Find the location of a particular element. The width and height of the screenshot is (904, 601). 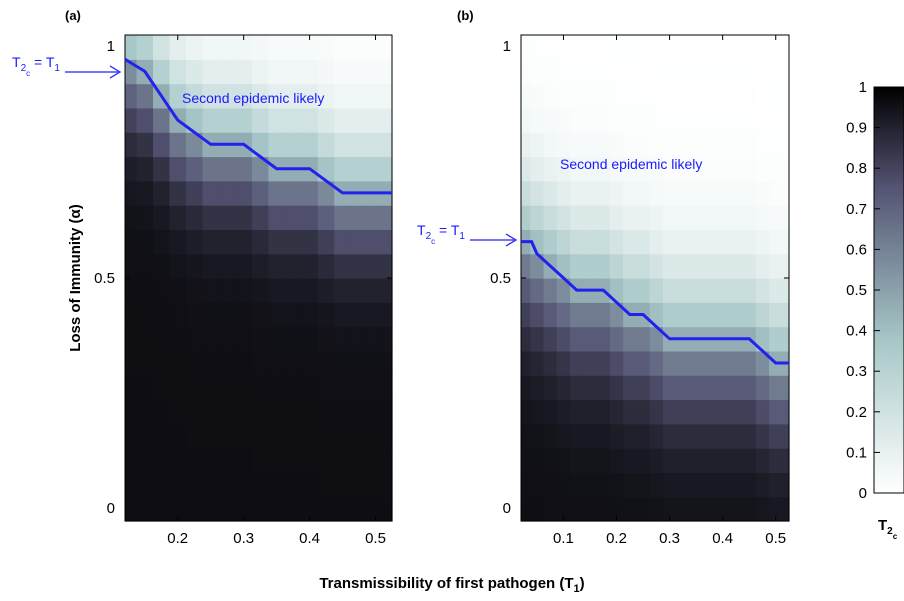

x-tick-label: 0.2 is located at coordinates (616, 538).